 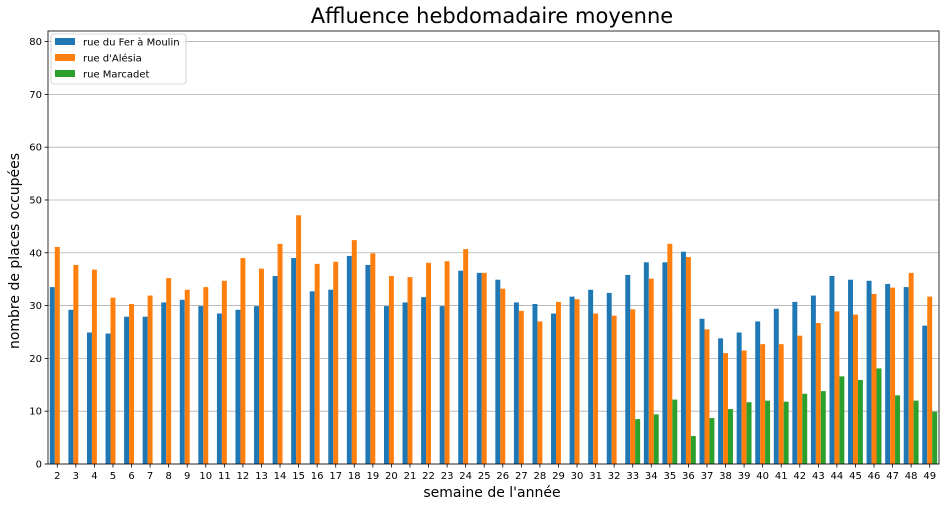 I want to click on x-tick-label-11: 11, so click(x=224, y=476).